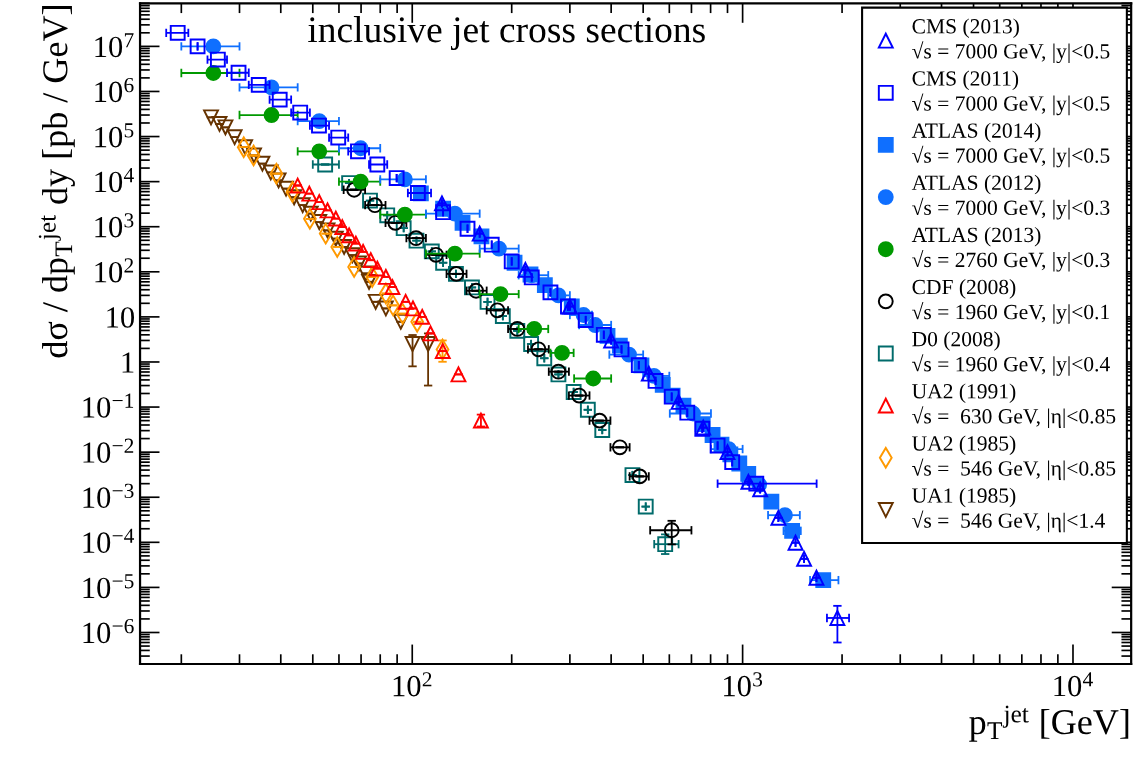 The width and height of the screenshot is (1134, 762). What do you see at coordinates (506, 33) in the screenshot?
I see `chart-title: inclusive jet cross sections` at bounding box center [506, 33].